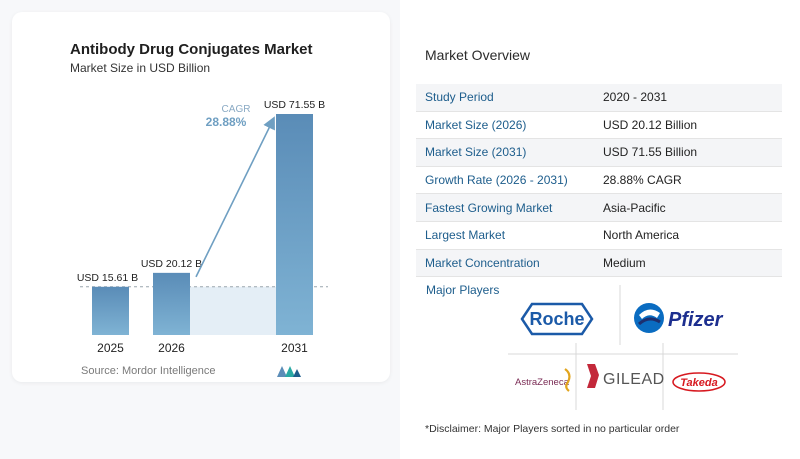 The height and width of the screenshot is (459, 800). I want to click on overview-label: Growth Rate (2026 - 2031), so click(496, 180).